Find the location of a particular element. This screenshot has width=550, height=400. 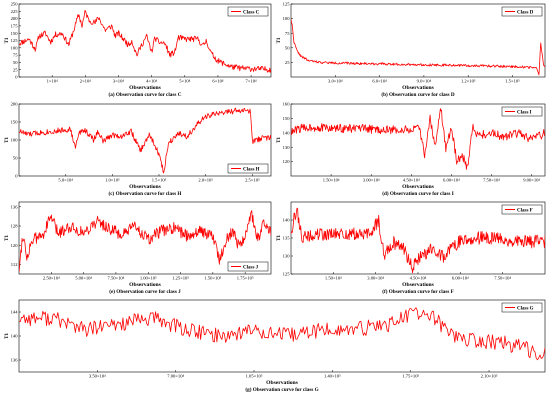

x-tick-label: 4×10⁴ is located at coordinates (151, 81).